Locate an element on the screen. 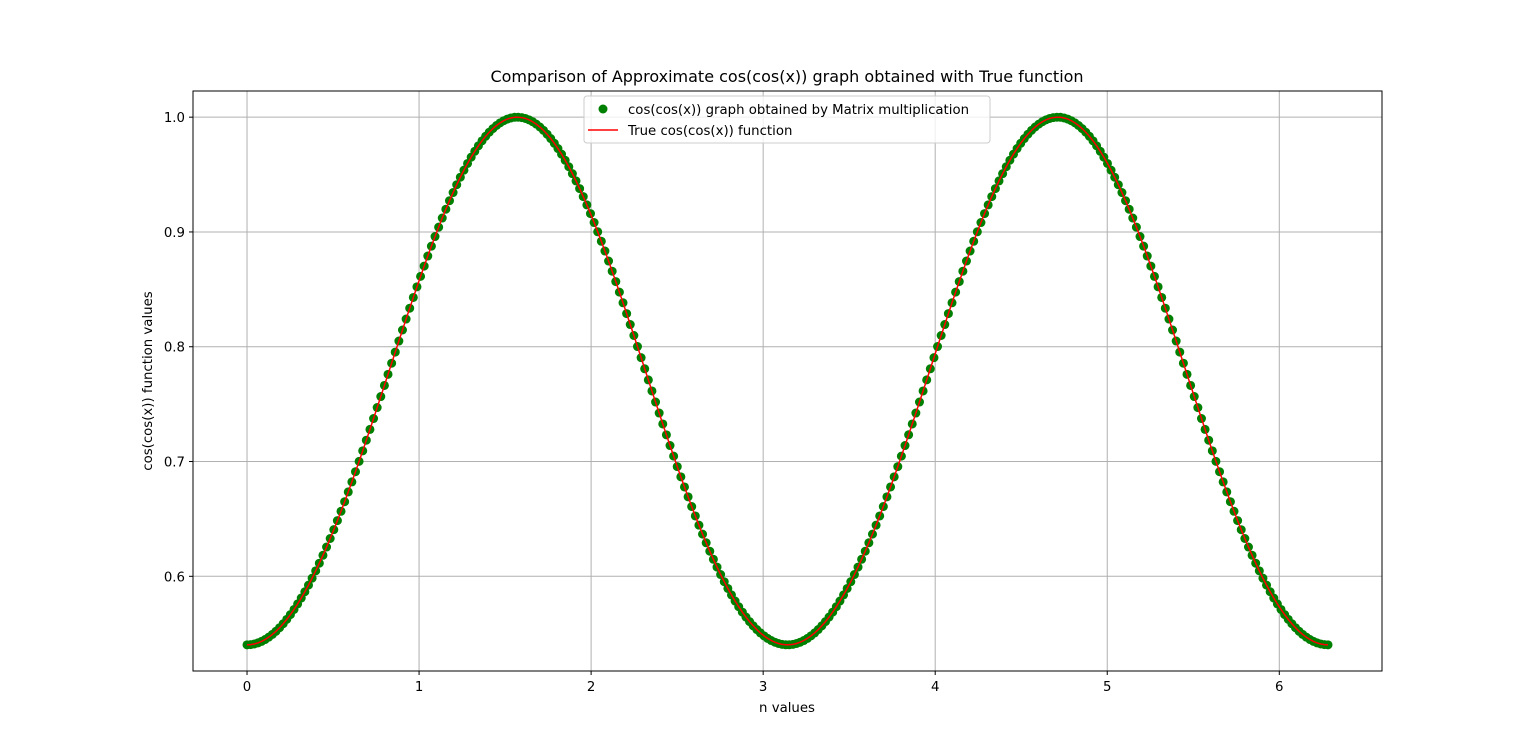 This screenshot has height=754, width=1536. y-tick-label: 0.9 is located at coordinates (174, 233).